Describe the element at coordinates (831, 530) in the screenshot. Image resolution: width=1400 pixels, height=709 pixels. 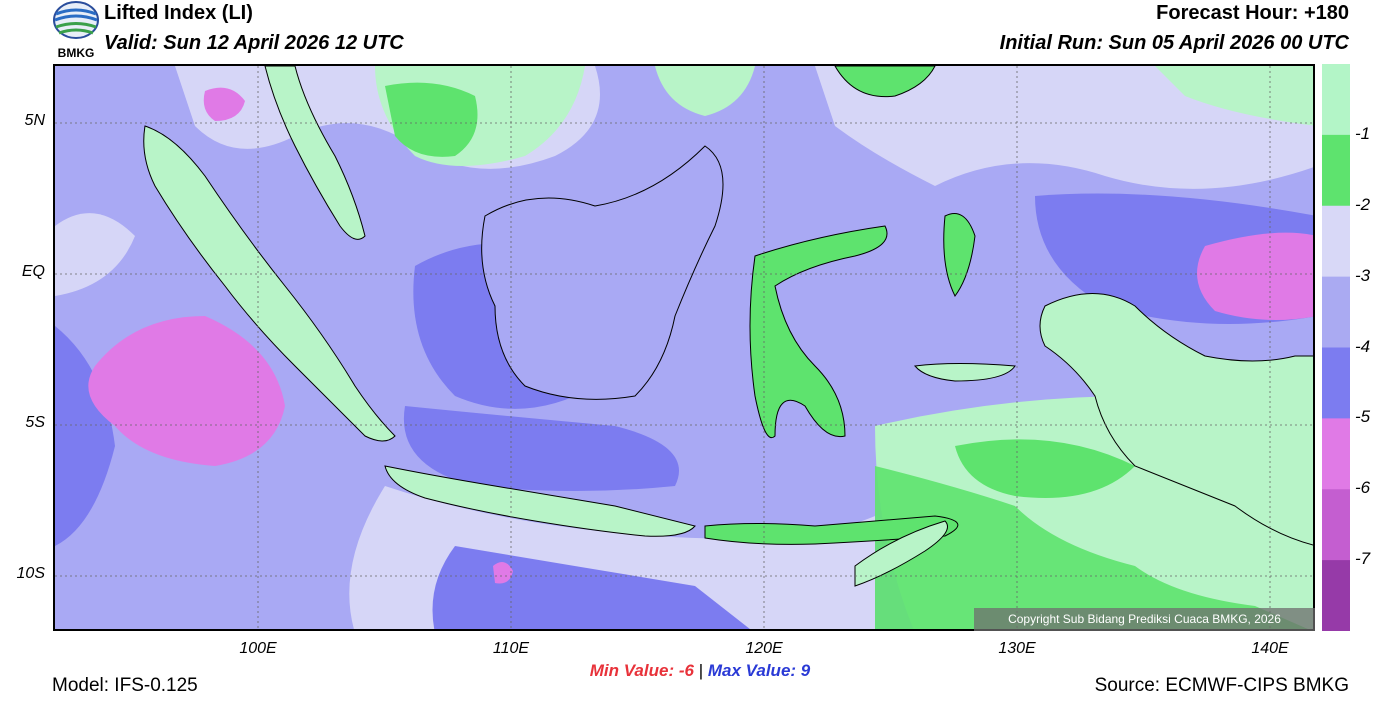
I see `coast-lesser-sunda` at that location.